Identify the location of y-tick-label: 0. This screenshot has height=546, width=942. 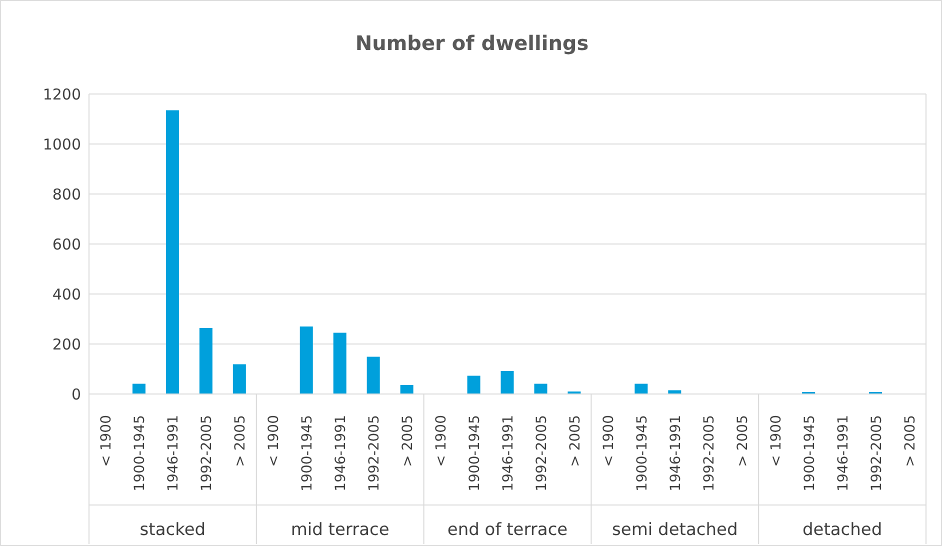
(76, 394).